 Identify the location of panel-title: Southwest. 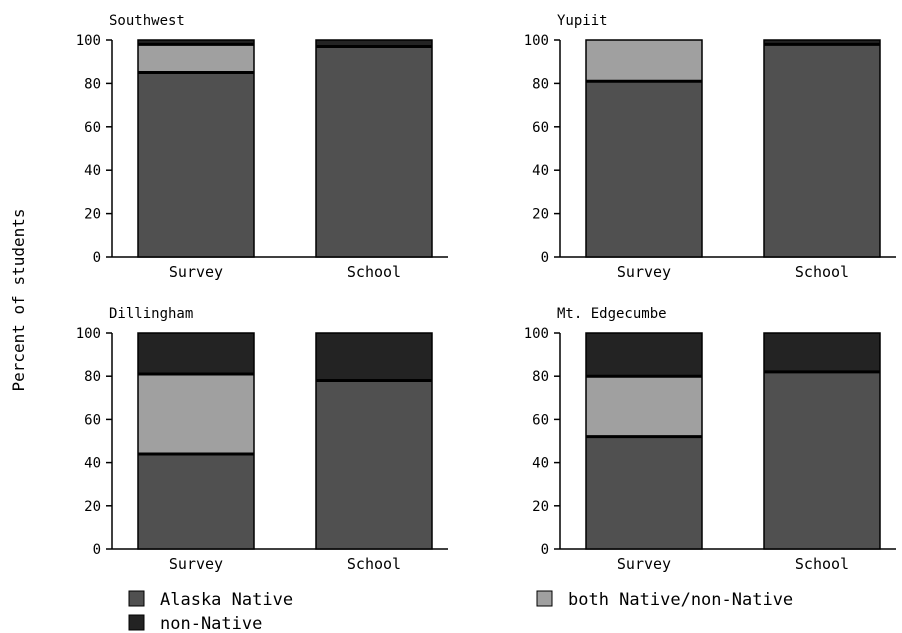
(147, 21).